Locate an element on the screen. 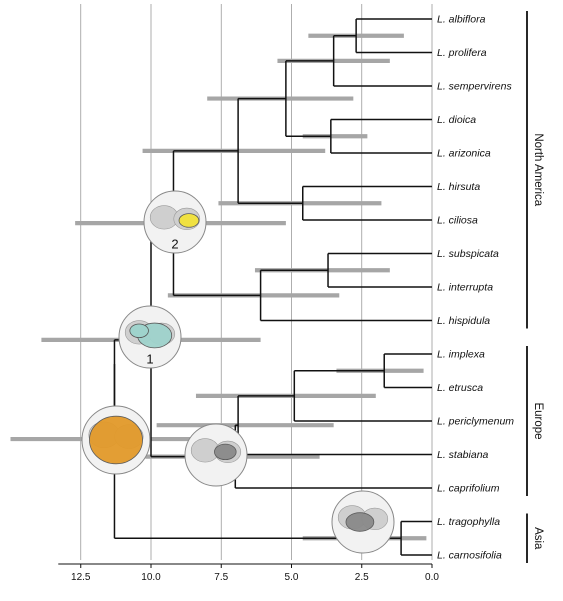 The image size is (563, 601). map-asia is located at coordinates (363, 522).